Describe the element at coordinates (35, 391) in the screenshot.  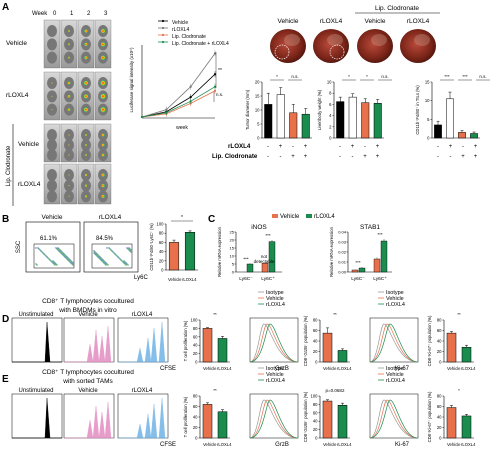
I see `hist-title-0: Unstimulated` at that location.